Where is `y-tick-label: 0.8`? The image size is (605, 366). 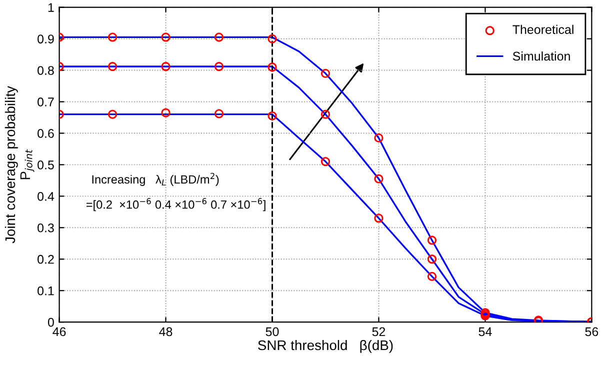
y-tick-label: 0.8 is located at coordinates (46, 70).